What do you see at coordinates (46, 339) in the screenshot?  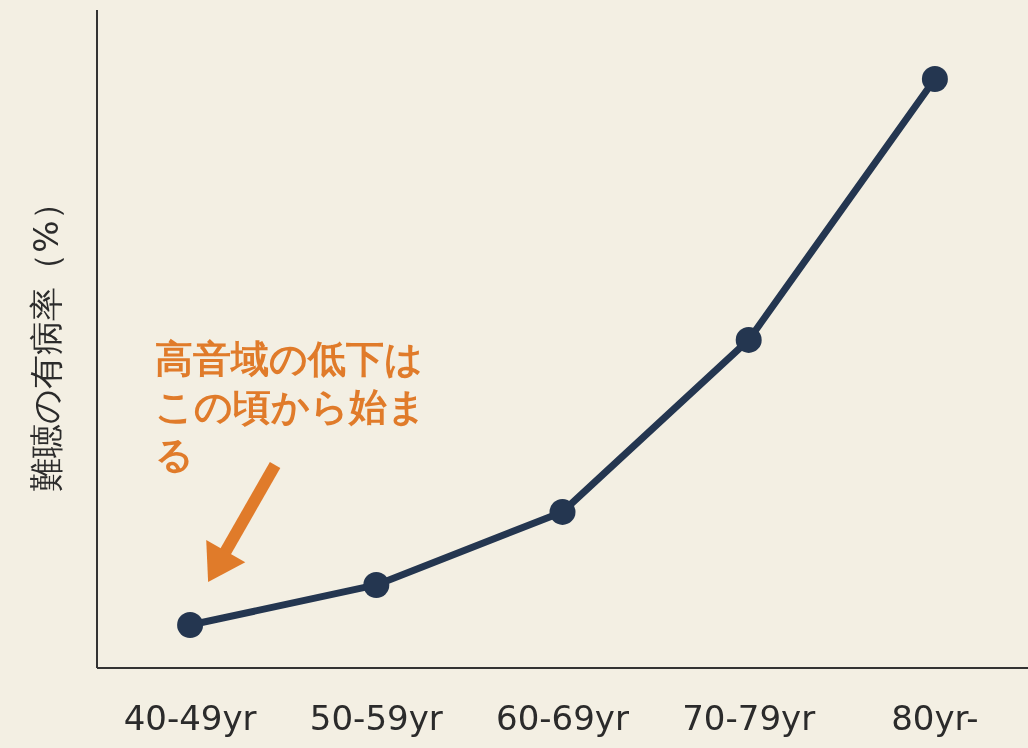 I see `y-axis-title: 難聴の有病率（%）` at bounding box center [46, 339].